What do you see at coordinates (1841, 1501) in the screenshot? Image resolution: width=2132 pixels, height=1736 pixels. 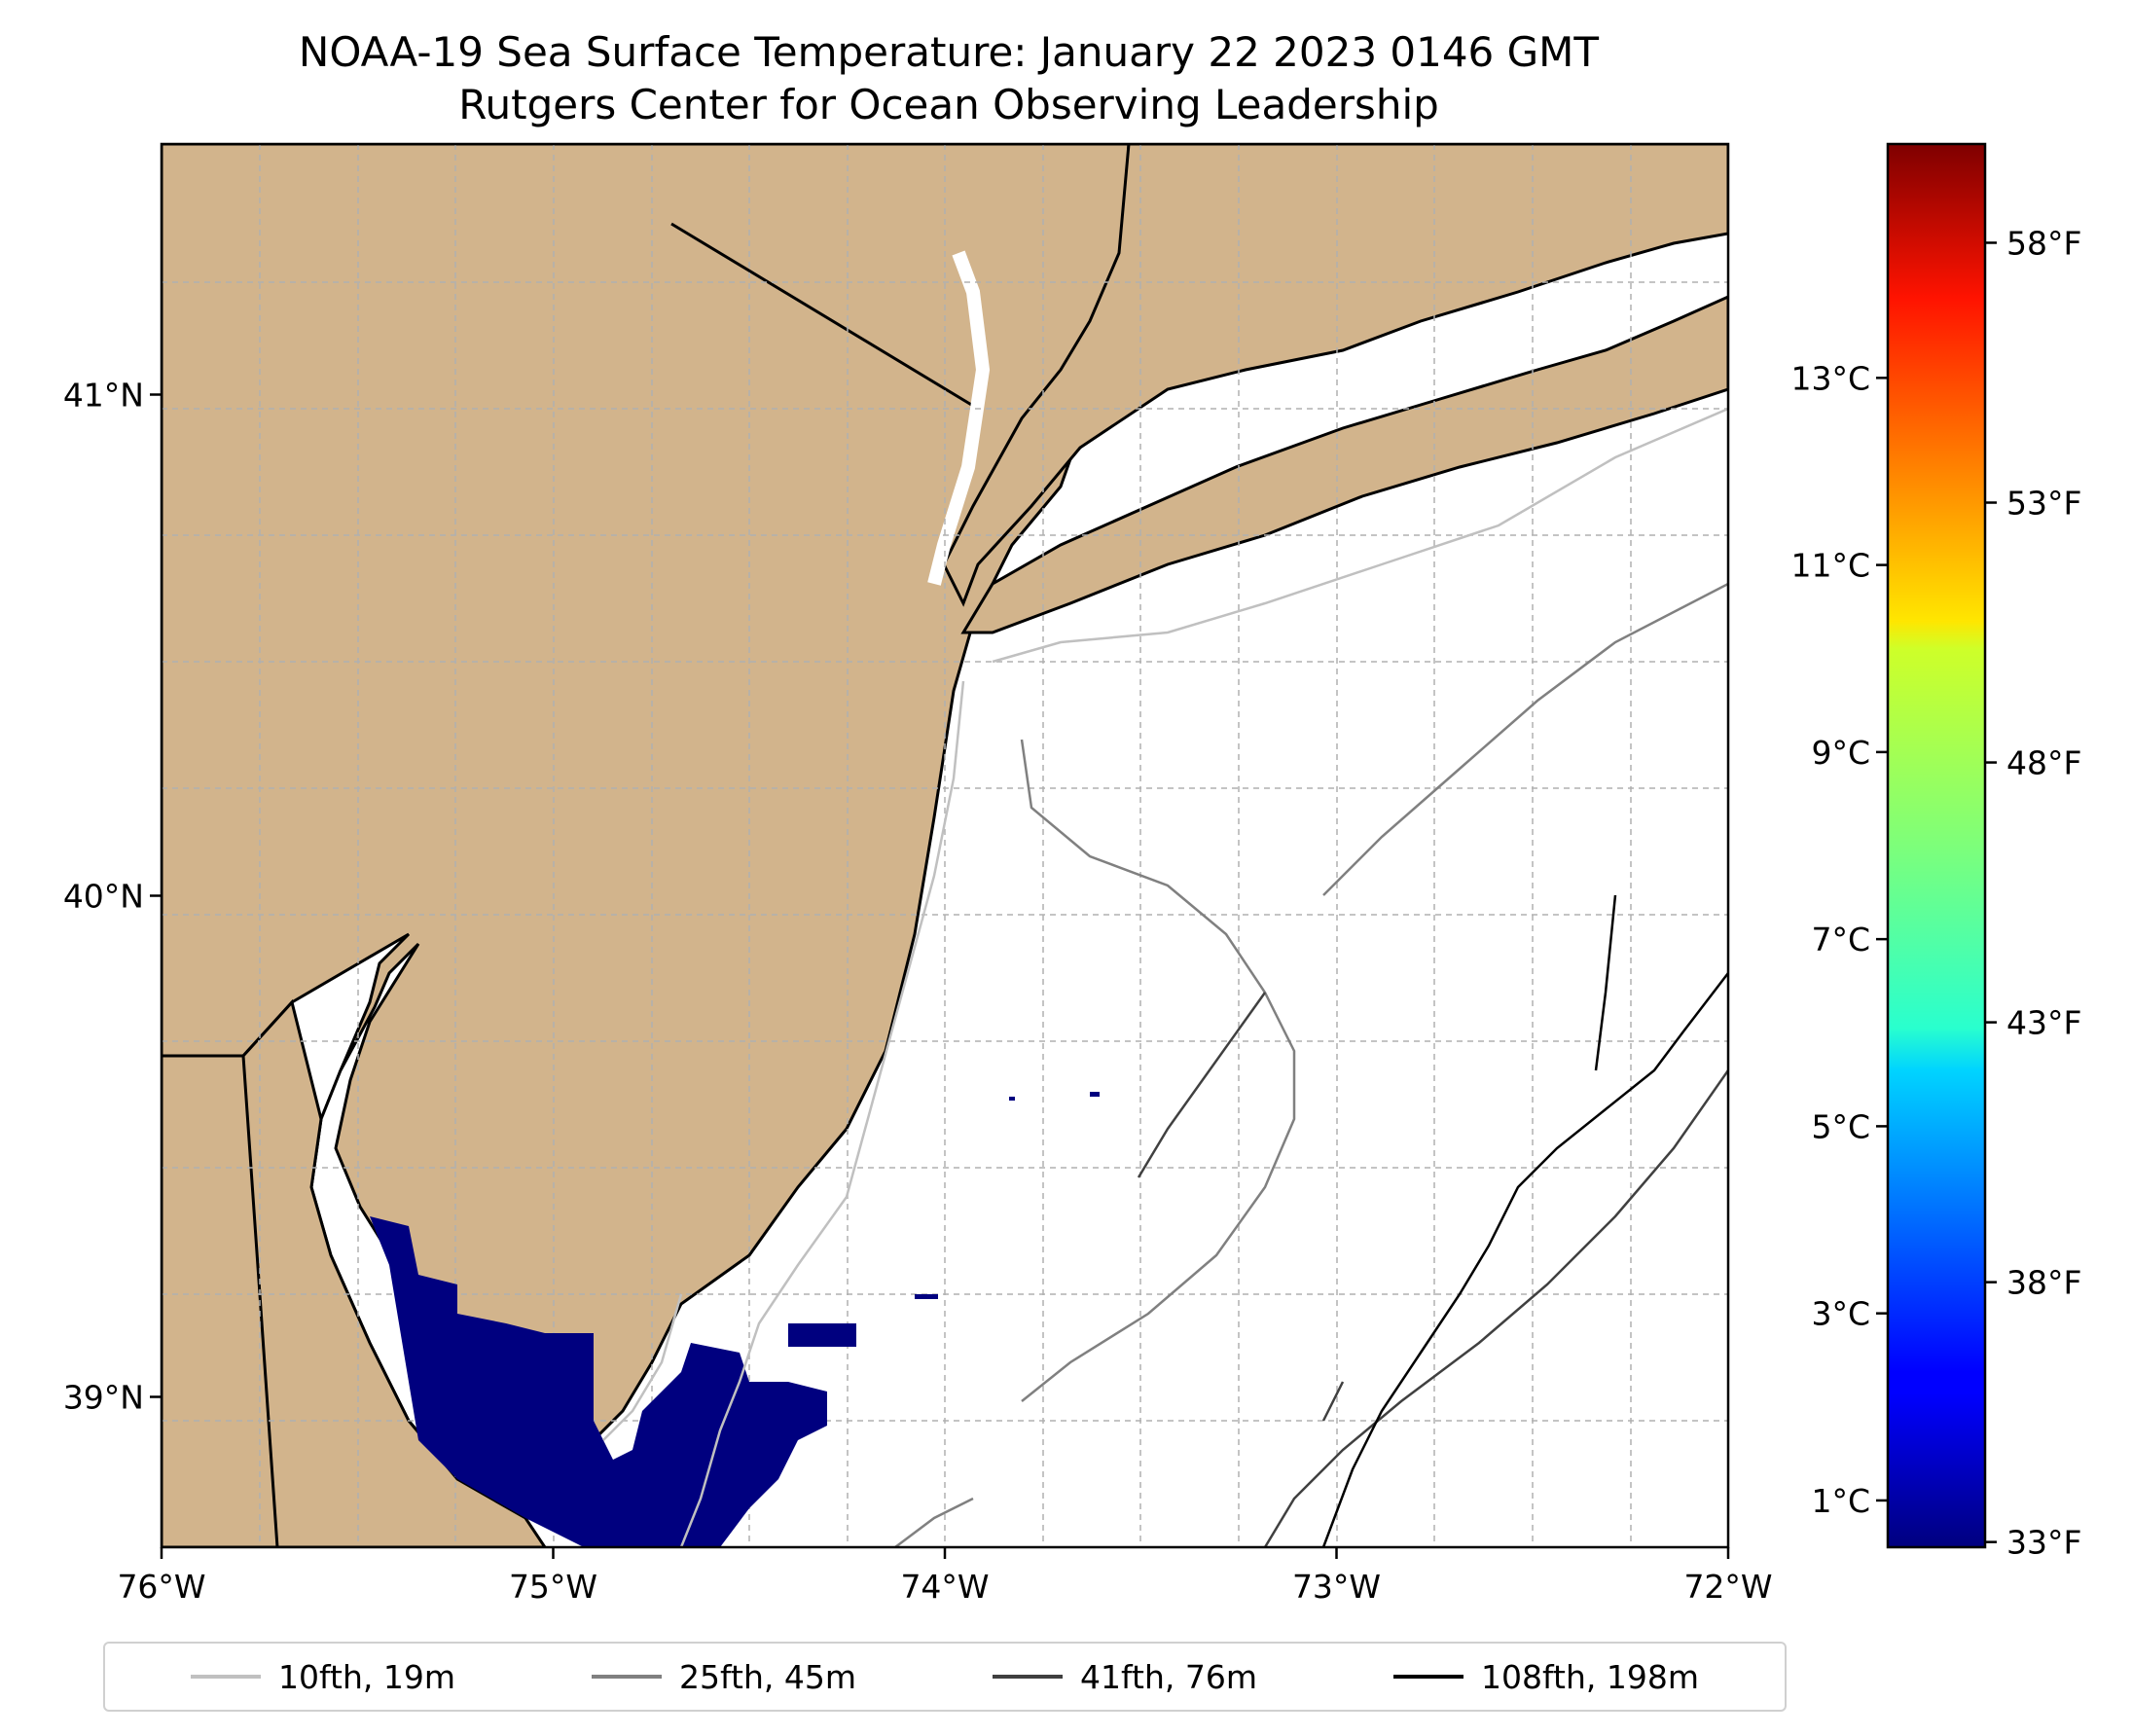 I see `colorbar-celsius-label: 1°C` at bounding box center [1841, 1501].